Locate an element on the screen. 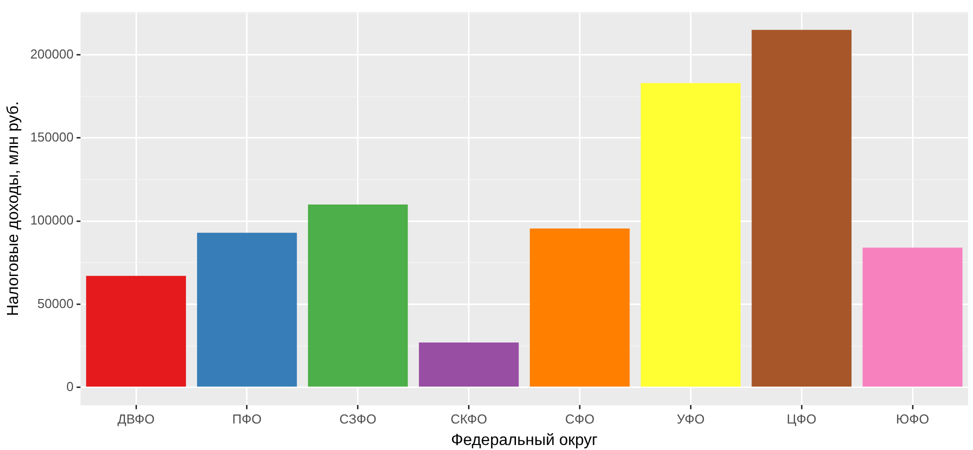 This screenshot has width=973, height=450. y-tick-label: 200000 is located at coordinates (52, 54).